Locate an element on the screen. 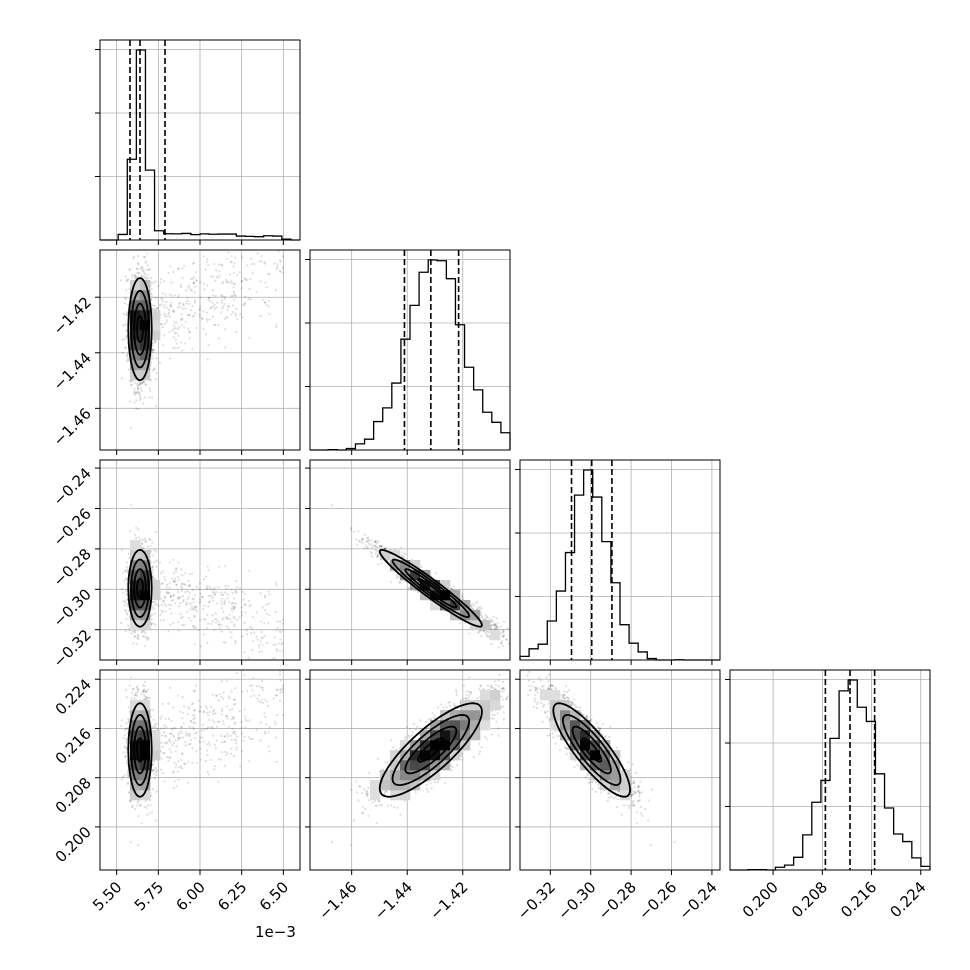 This screenshot has width=970, height=970. panel-p2-vs-p3: −0.32−0.30−0.28−0.26−0.24 is located at coordinates (617, 796).